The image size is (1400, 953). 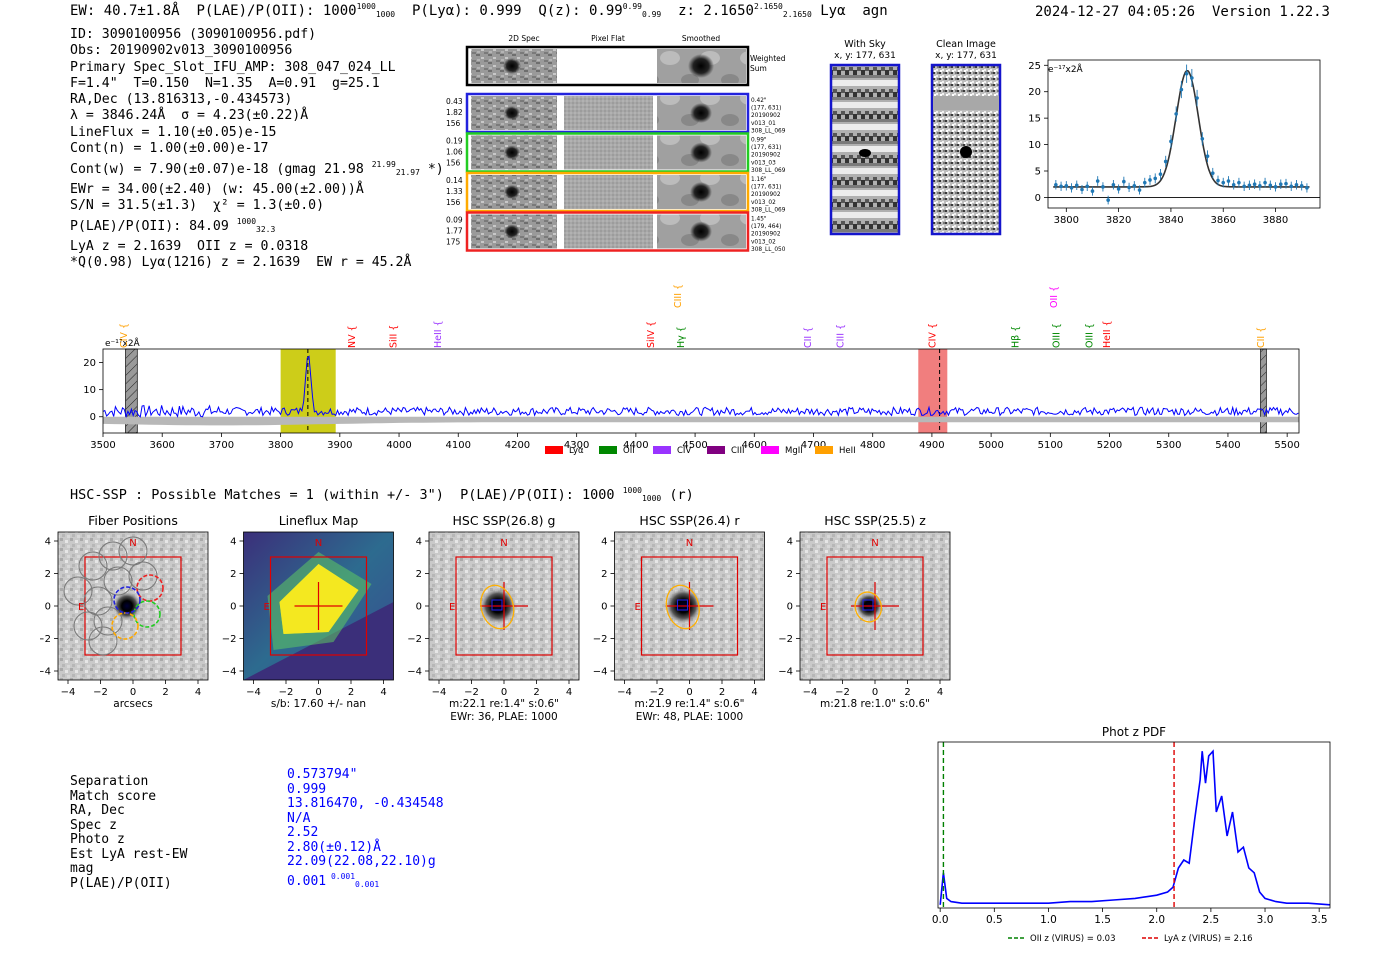 What do you see at coordinates (759, 180) in the screenshot?
I see `cutout-right-value: 1.16"` at bounding box center [759, 180].